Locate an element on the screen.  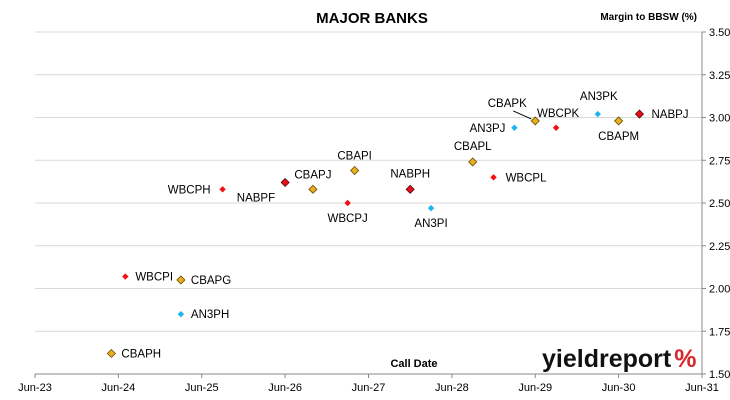
y-tick-label: 1.75 is located at coordinates (719, 332).